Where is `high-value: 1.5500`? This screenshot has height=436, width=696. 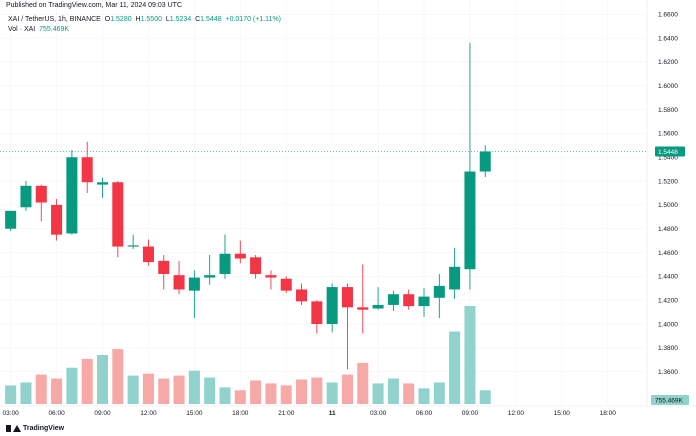
high-value: 1.5500 is located at coordinates (151, 19).